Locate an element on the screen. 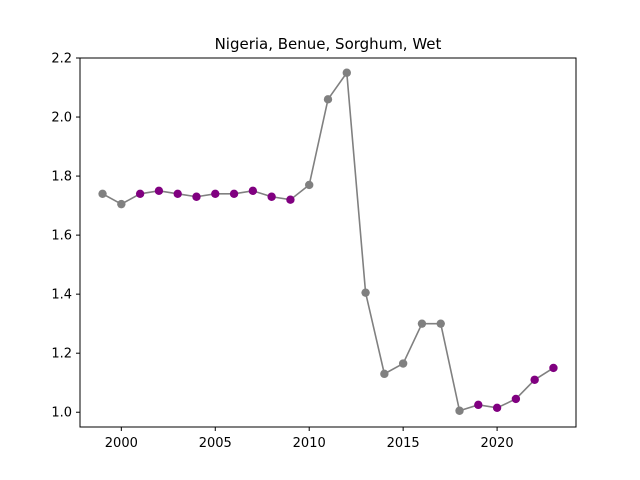 This screenshot has width=640, height=480. y-tick-label: 2.2 is located at coordinates (61, 59).